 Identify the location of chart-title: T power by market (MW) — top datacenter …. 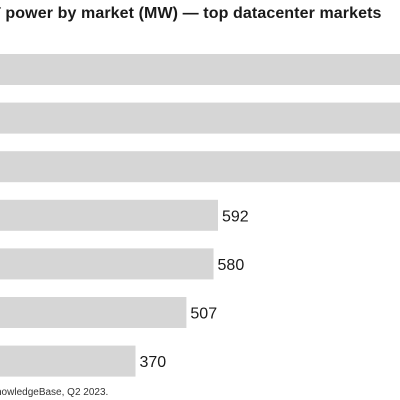
(191, 13).